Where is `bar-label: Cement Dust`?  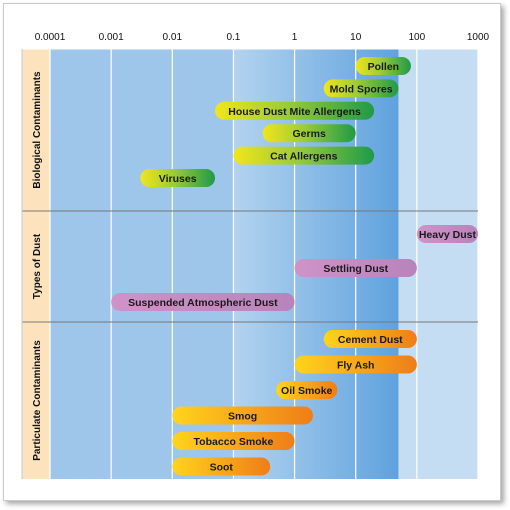
bar-label: Cement Dust is located at coordinates (370, 340).